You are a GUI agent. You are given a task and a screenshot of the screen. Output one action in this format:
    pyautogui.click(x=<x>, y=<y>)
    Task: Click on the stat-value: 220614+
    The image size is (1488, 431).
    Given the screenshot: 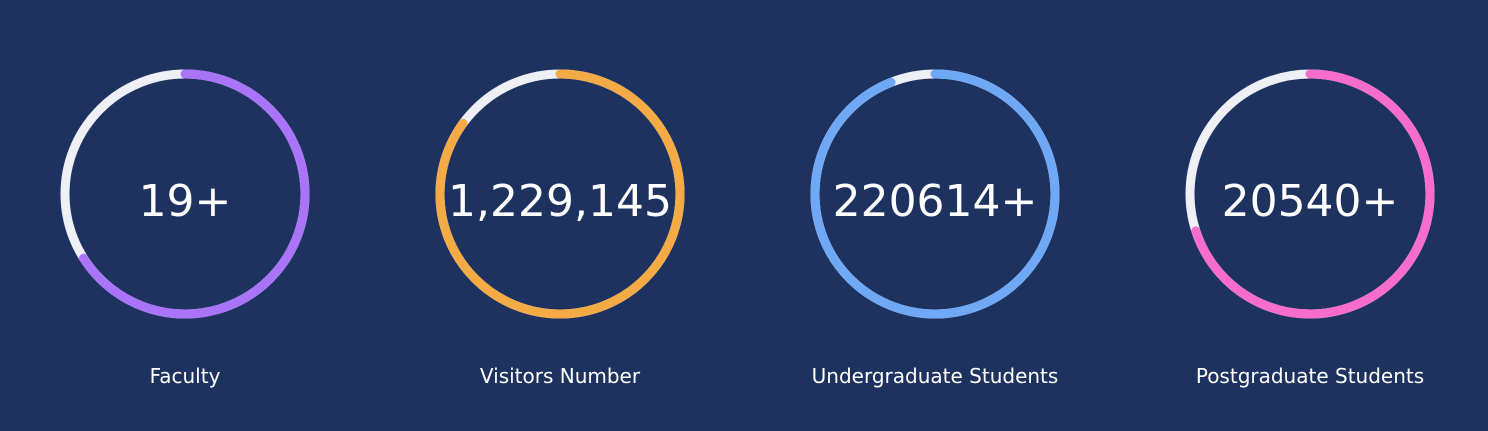 What is the action you would take?
    pyautogui.click(x=935, y=201)
    